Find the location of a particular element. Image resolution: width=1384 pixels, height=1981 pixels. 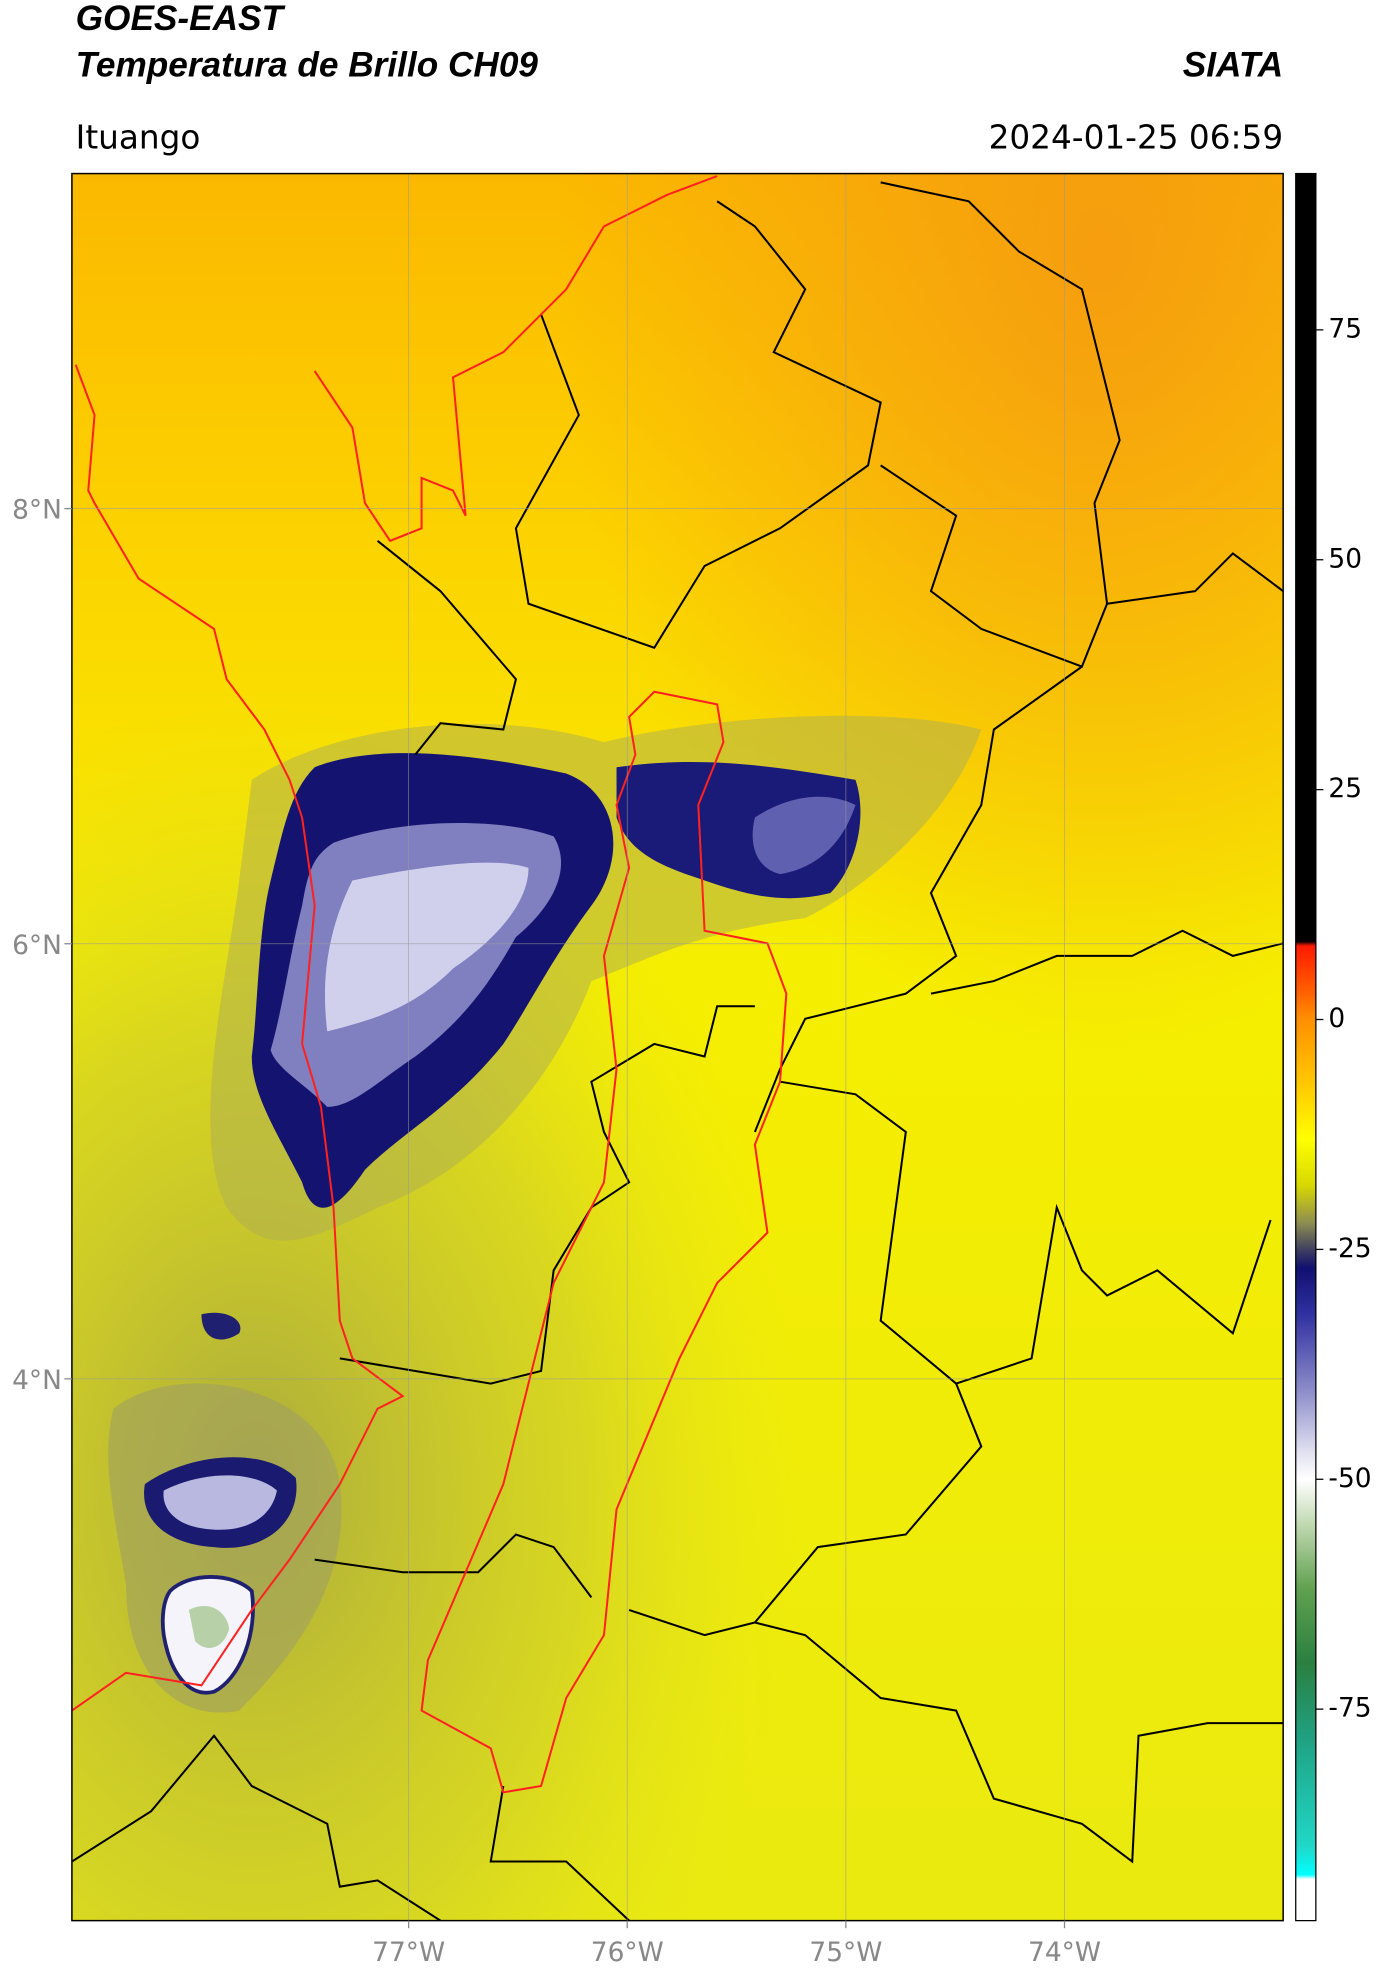

y-tick-label: 6°N is located at coordinates (37, 945).